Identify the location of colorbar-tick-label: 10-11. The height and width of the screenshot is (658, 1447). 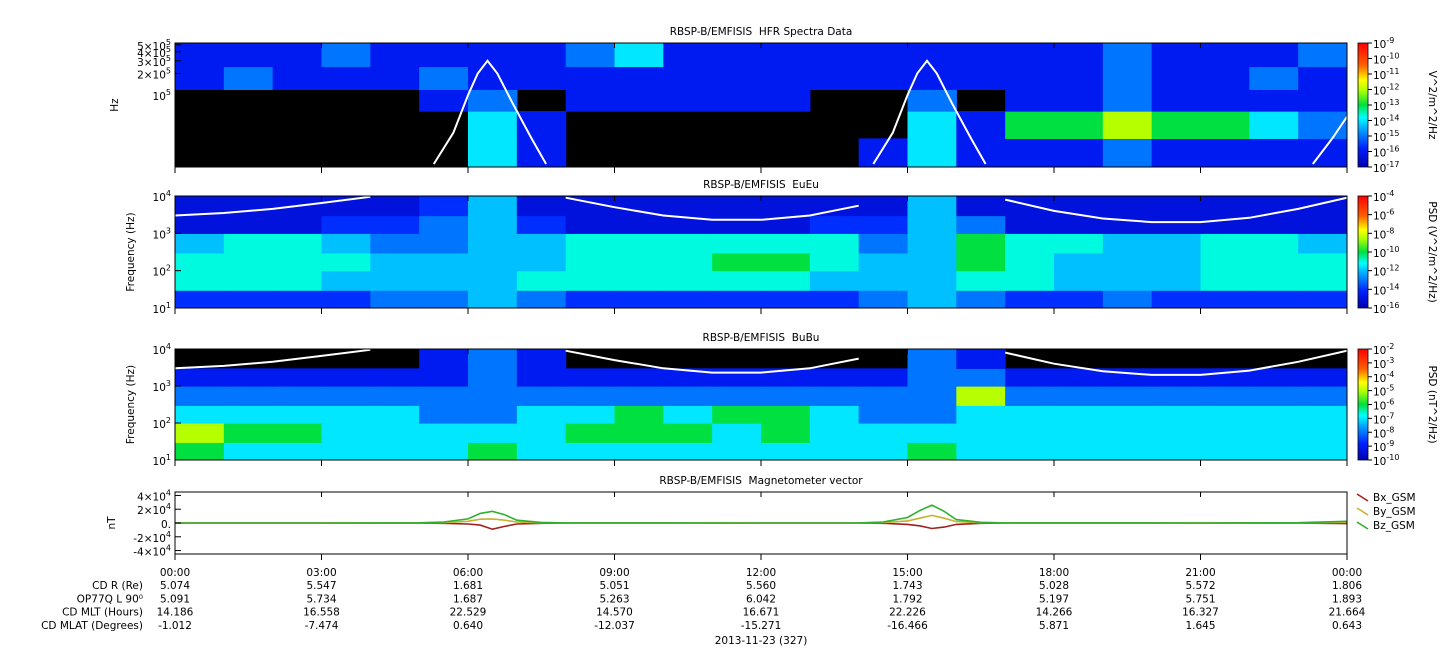
(1386, 75).